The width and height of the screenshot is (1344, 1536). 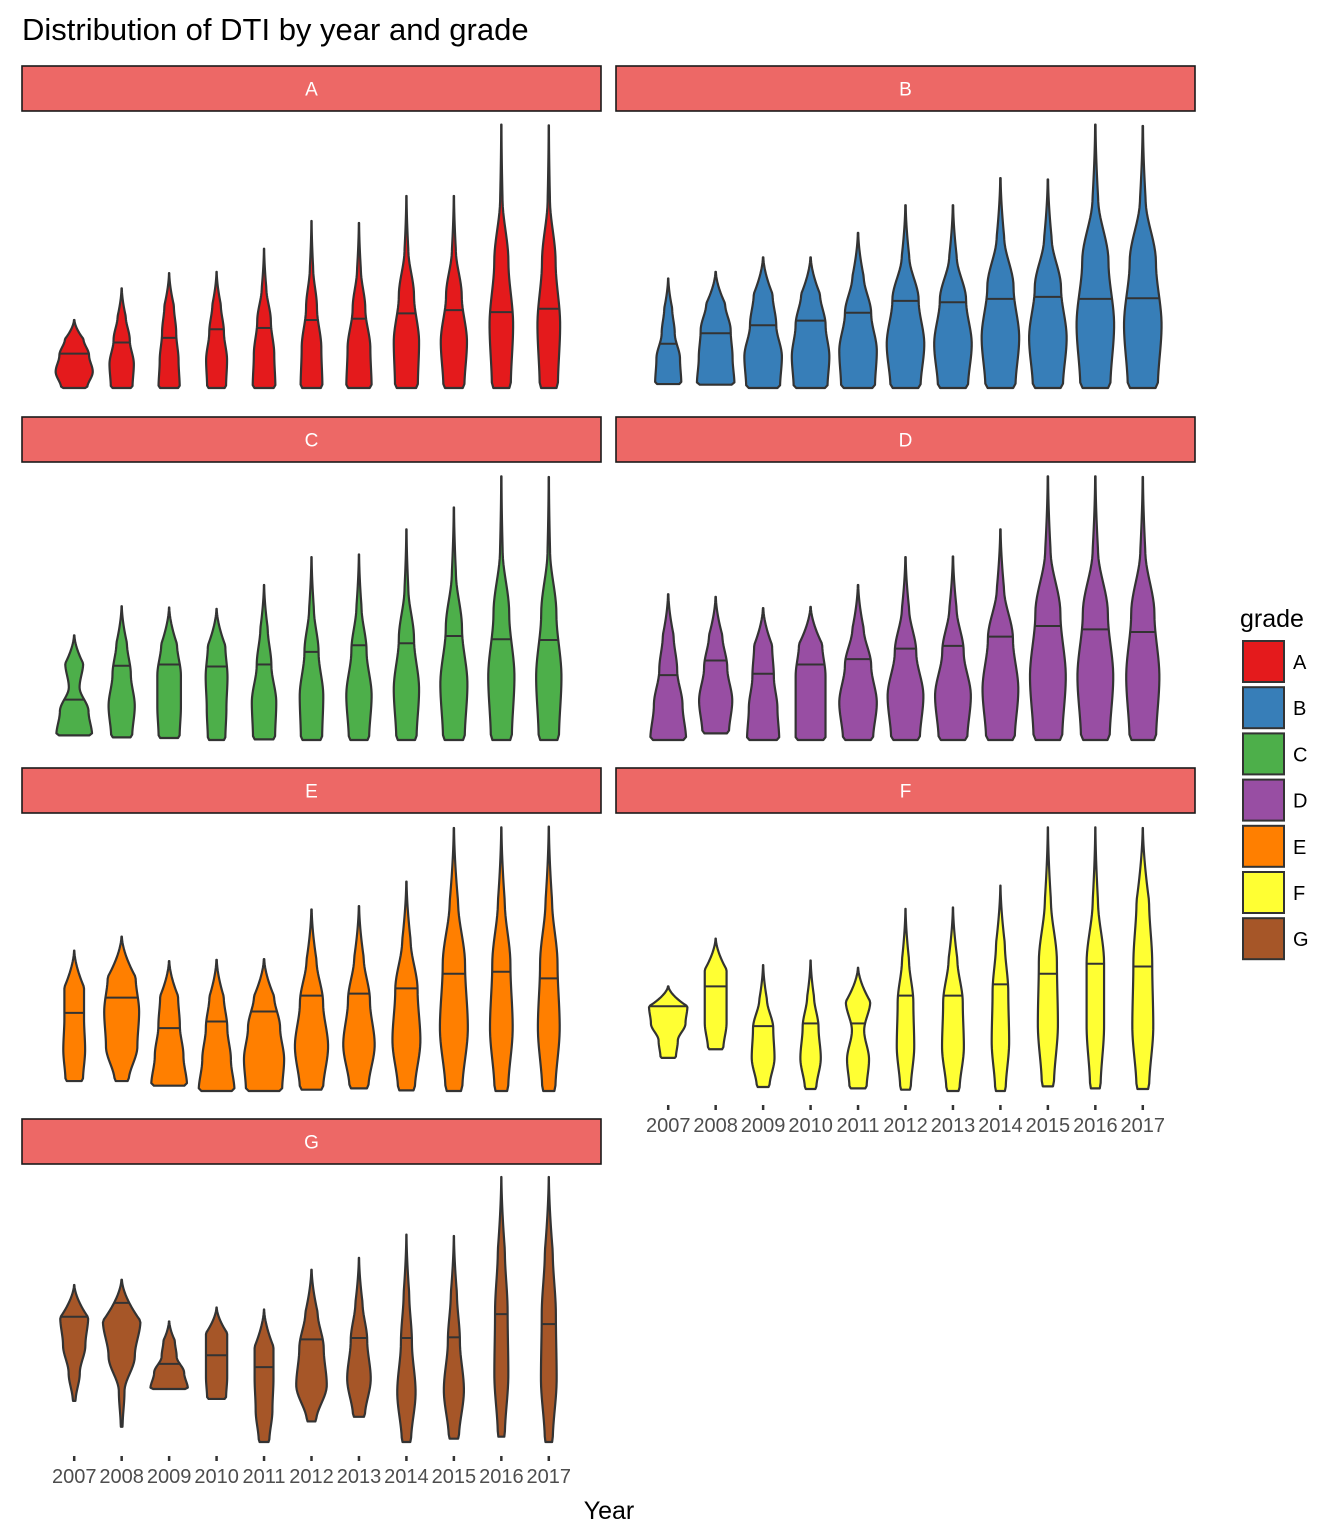 What do you see at coordinates (264, 1376) in the screenshot?
I see `violin-G-2011` at bounding box center [264, 1376].